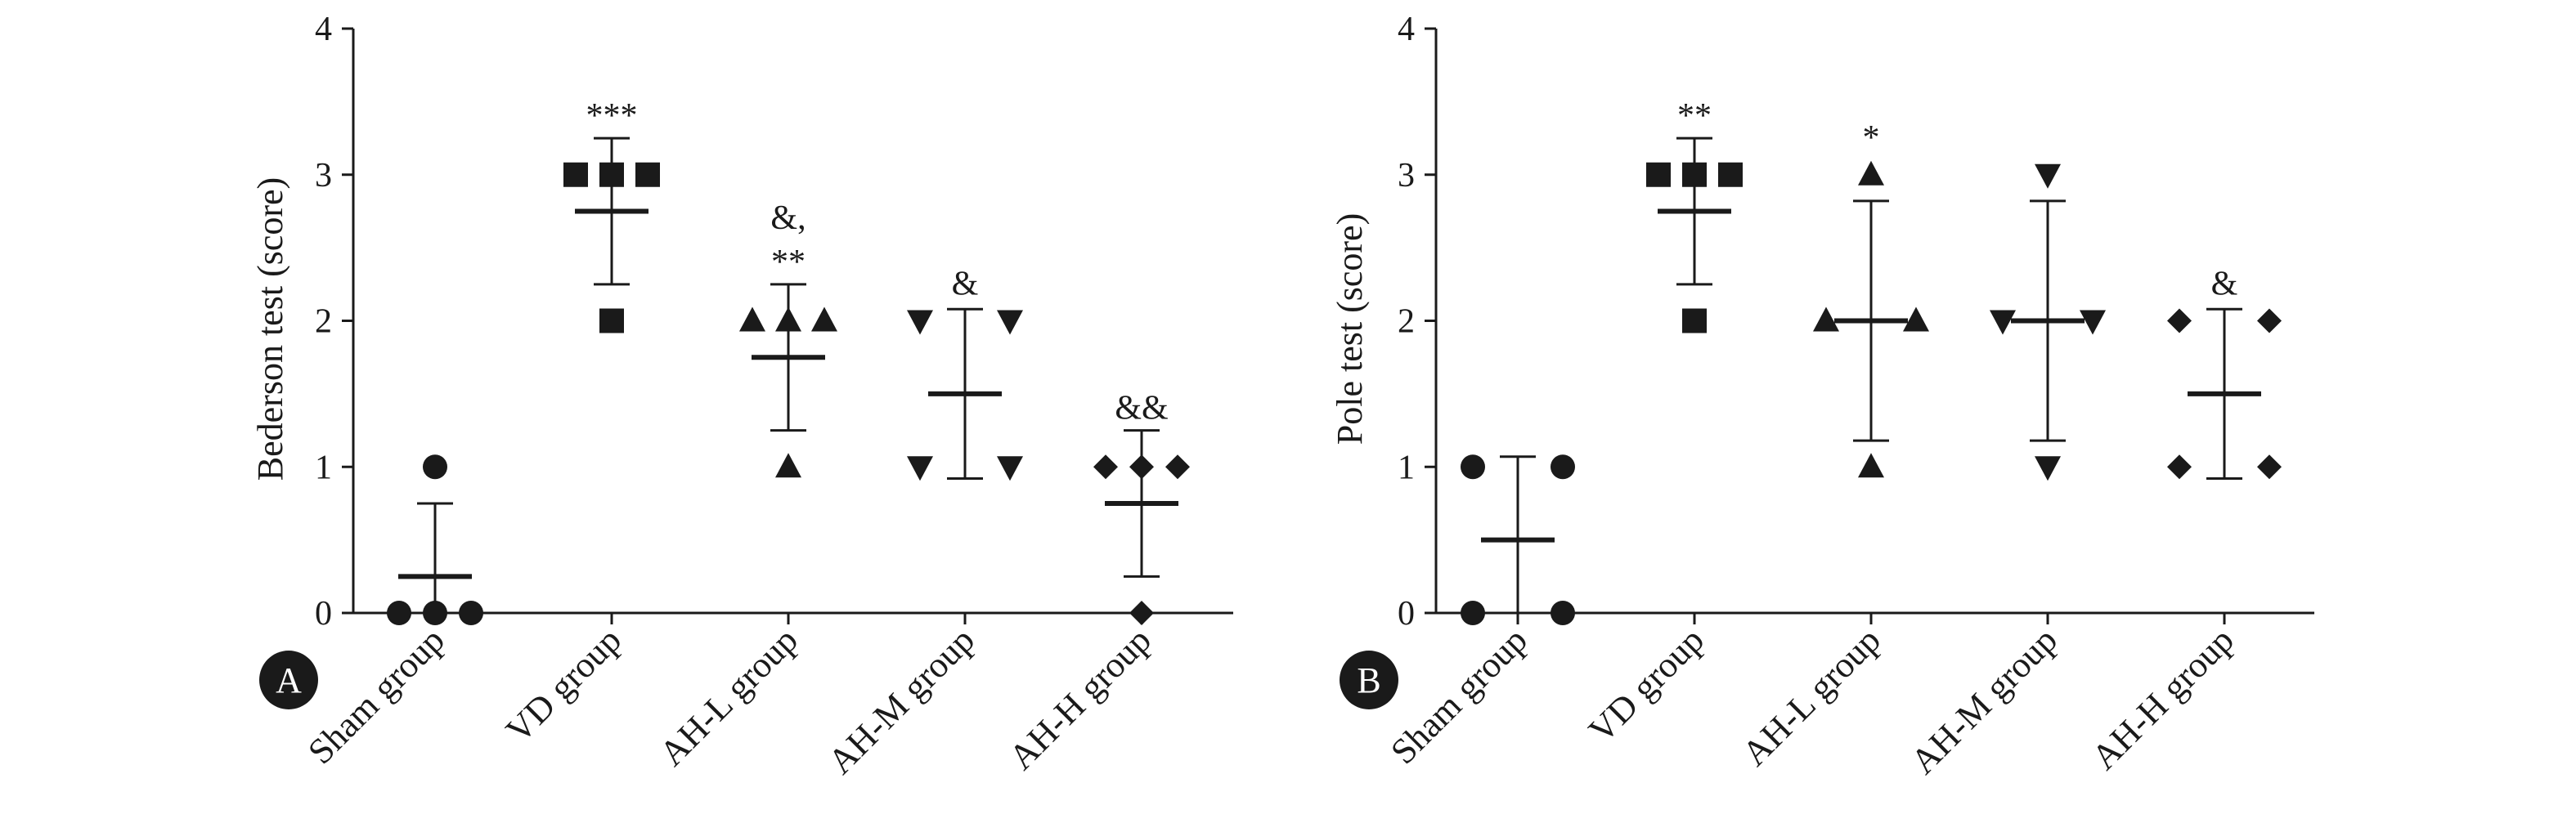 The image size is (2576, 832). I want to click on group-1: VD group **, so click(1662, 424).